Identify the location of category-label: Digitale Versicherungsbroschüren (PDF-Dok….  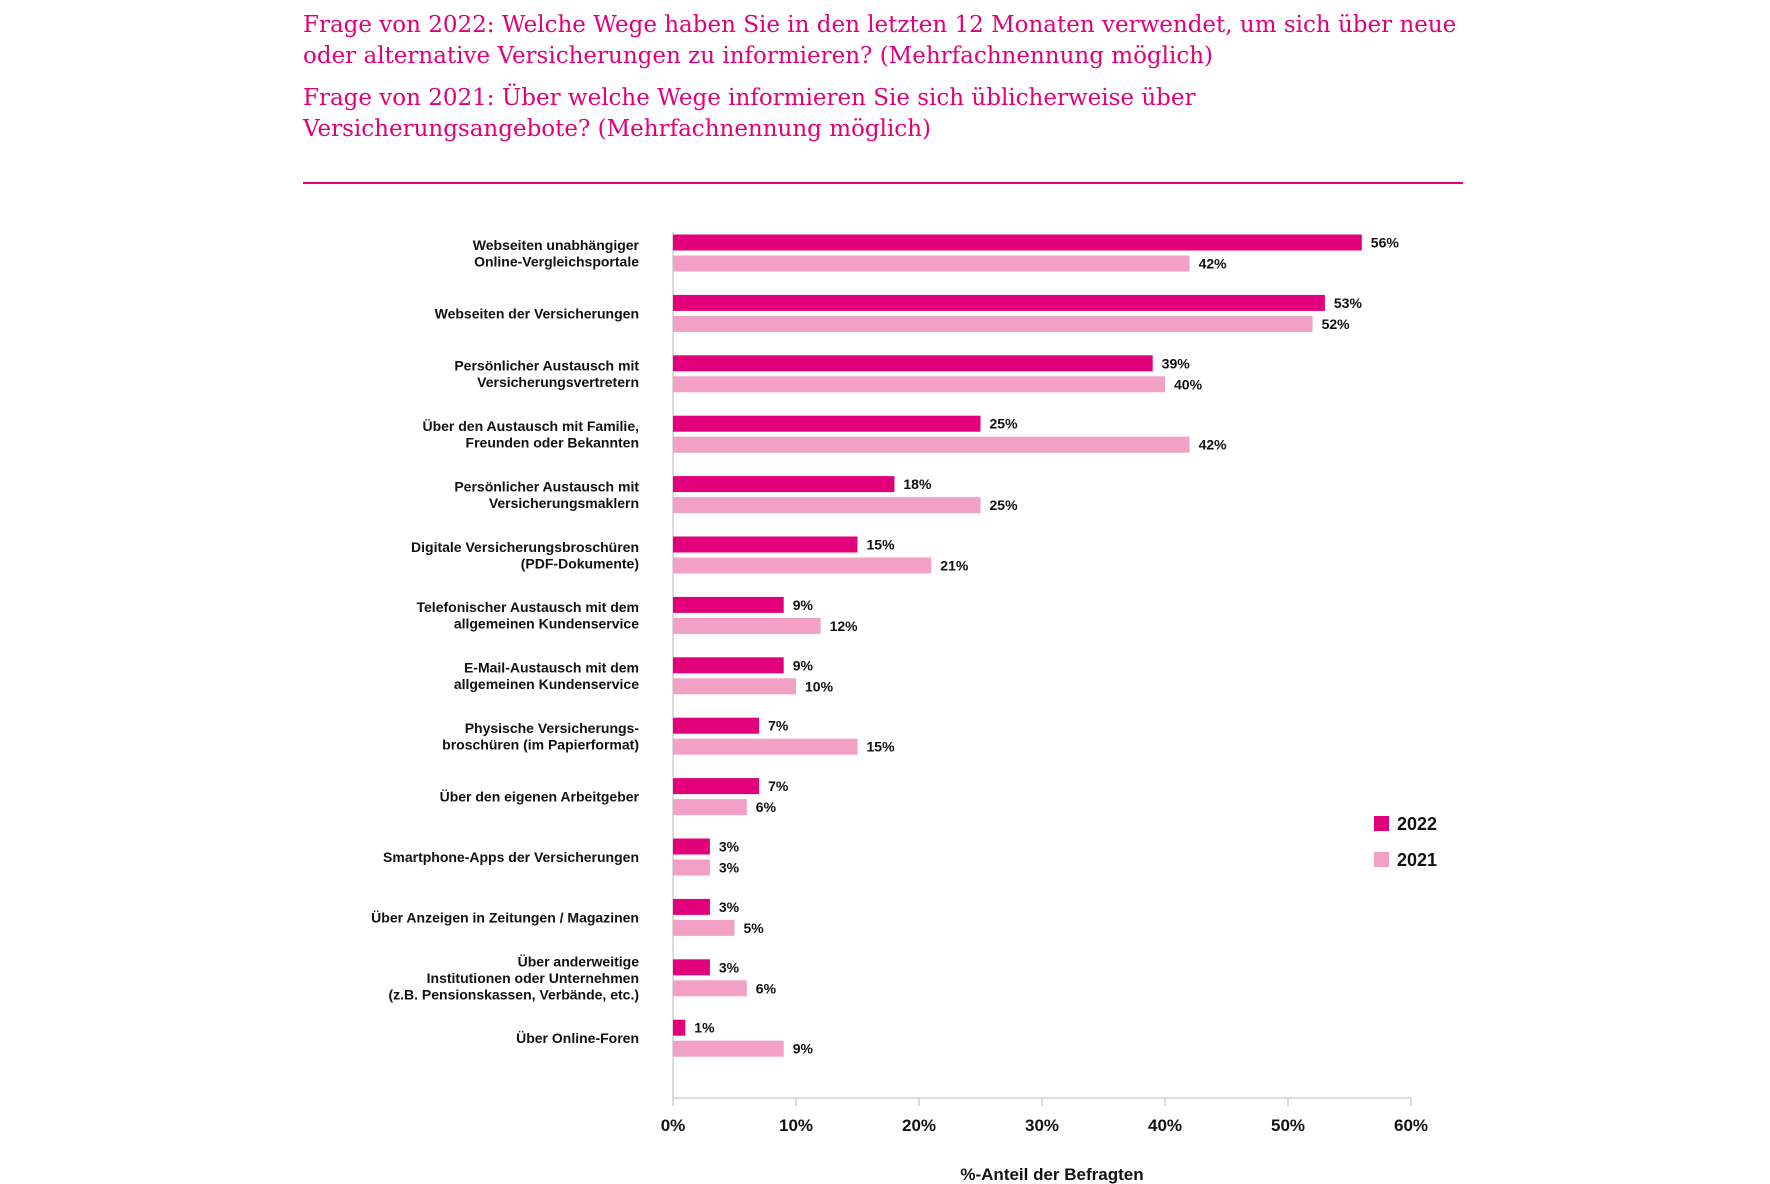
(525, 555).